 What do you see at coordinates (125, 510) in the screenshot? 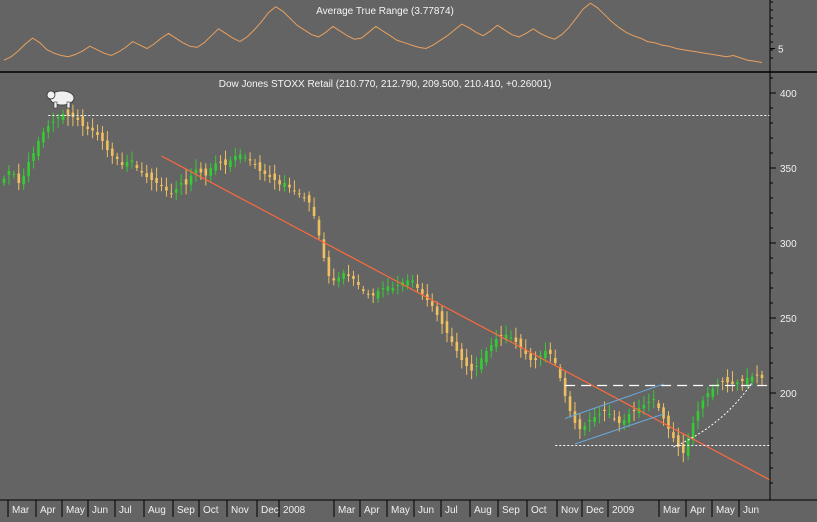
I see `x-tick-label: Jul` at bounding box center [125, 510].